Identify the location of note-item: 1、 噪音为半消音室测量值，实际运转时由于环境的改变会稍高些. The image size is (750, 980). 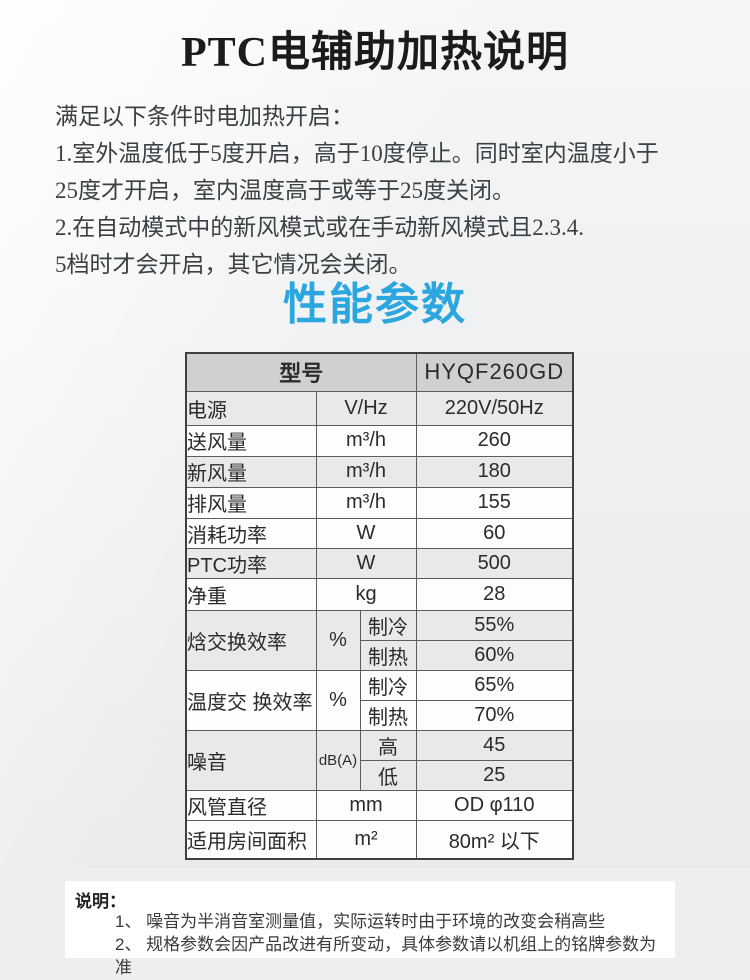
(360, 921).